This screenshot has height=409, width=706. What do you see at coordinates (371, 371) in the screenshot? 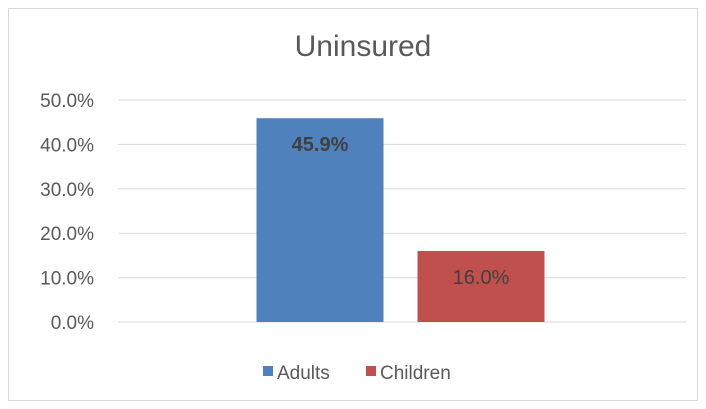
I see `legend-swatch-children` at bounding box center [371, 371].